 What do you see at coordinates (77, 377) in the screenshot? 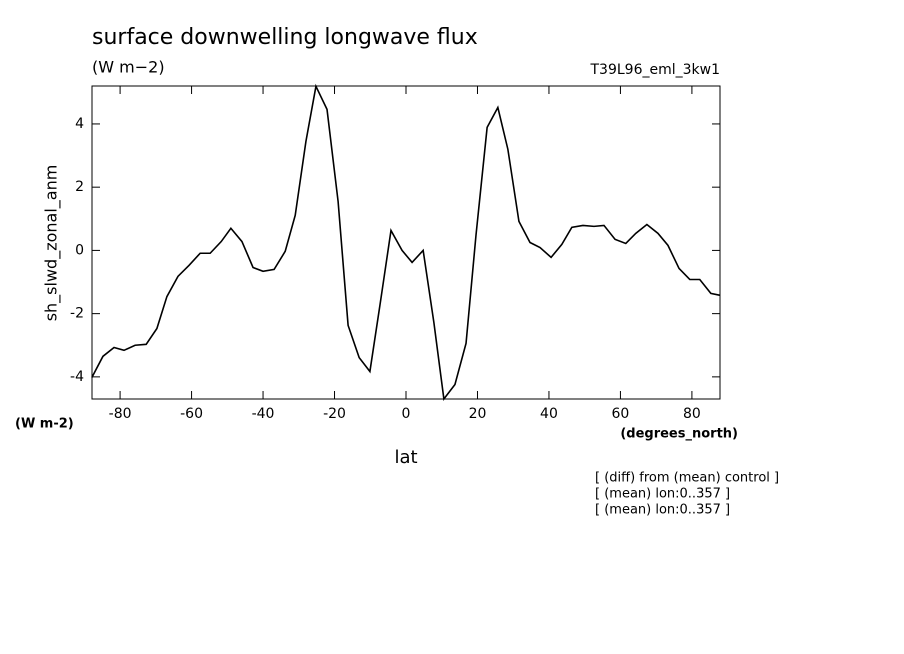
I see `y-tick-label: -4` at bounding box center [77, 377].